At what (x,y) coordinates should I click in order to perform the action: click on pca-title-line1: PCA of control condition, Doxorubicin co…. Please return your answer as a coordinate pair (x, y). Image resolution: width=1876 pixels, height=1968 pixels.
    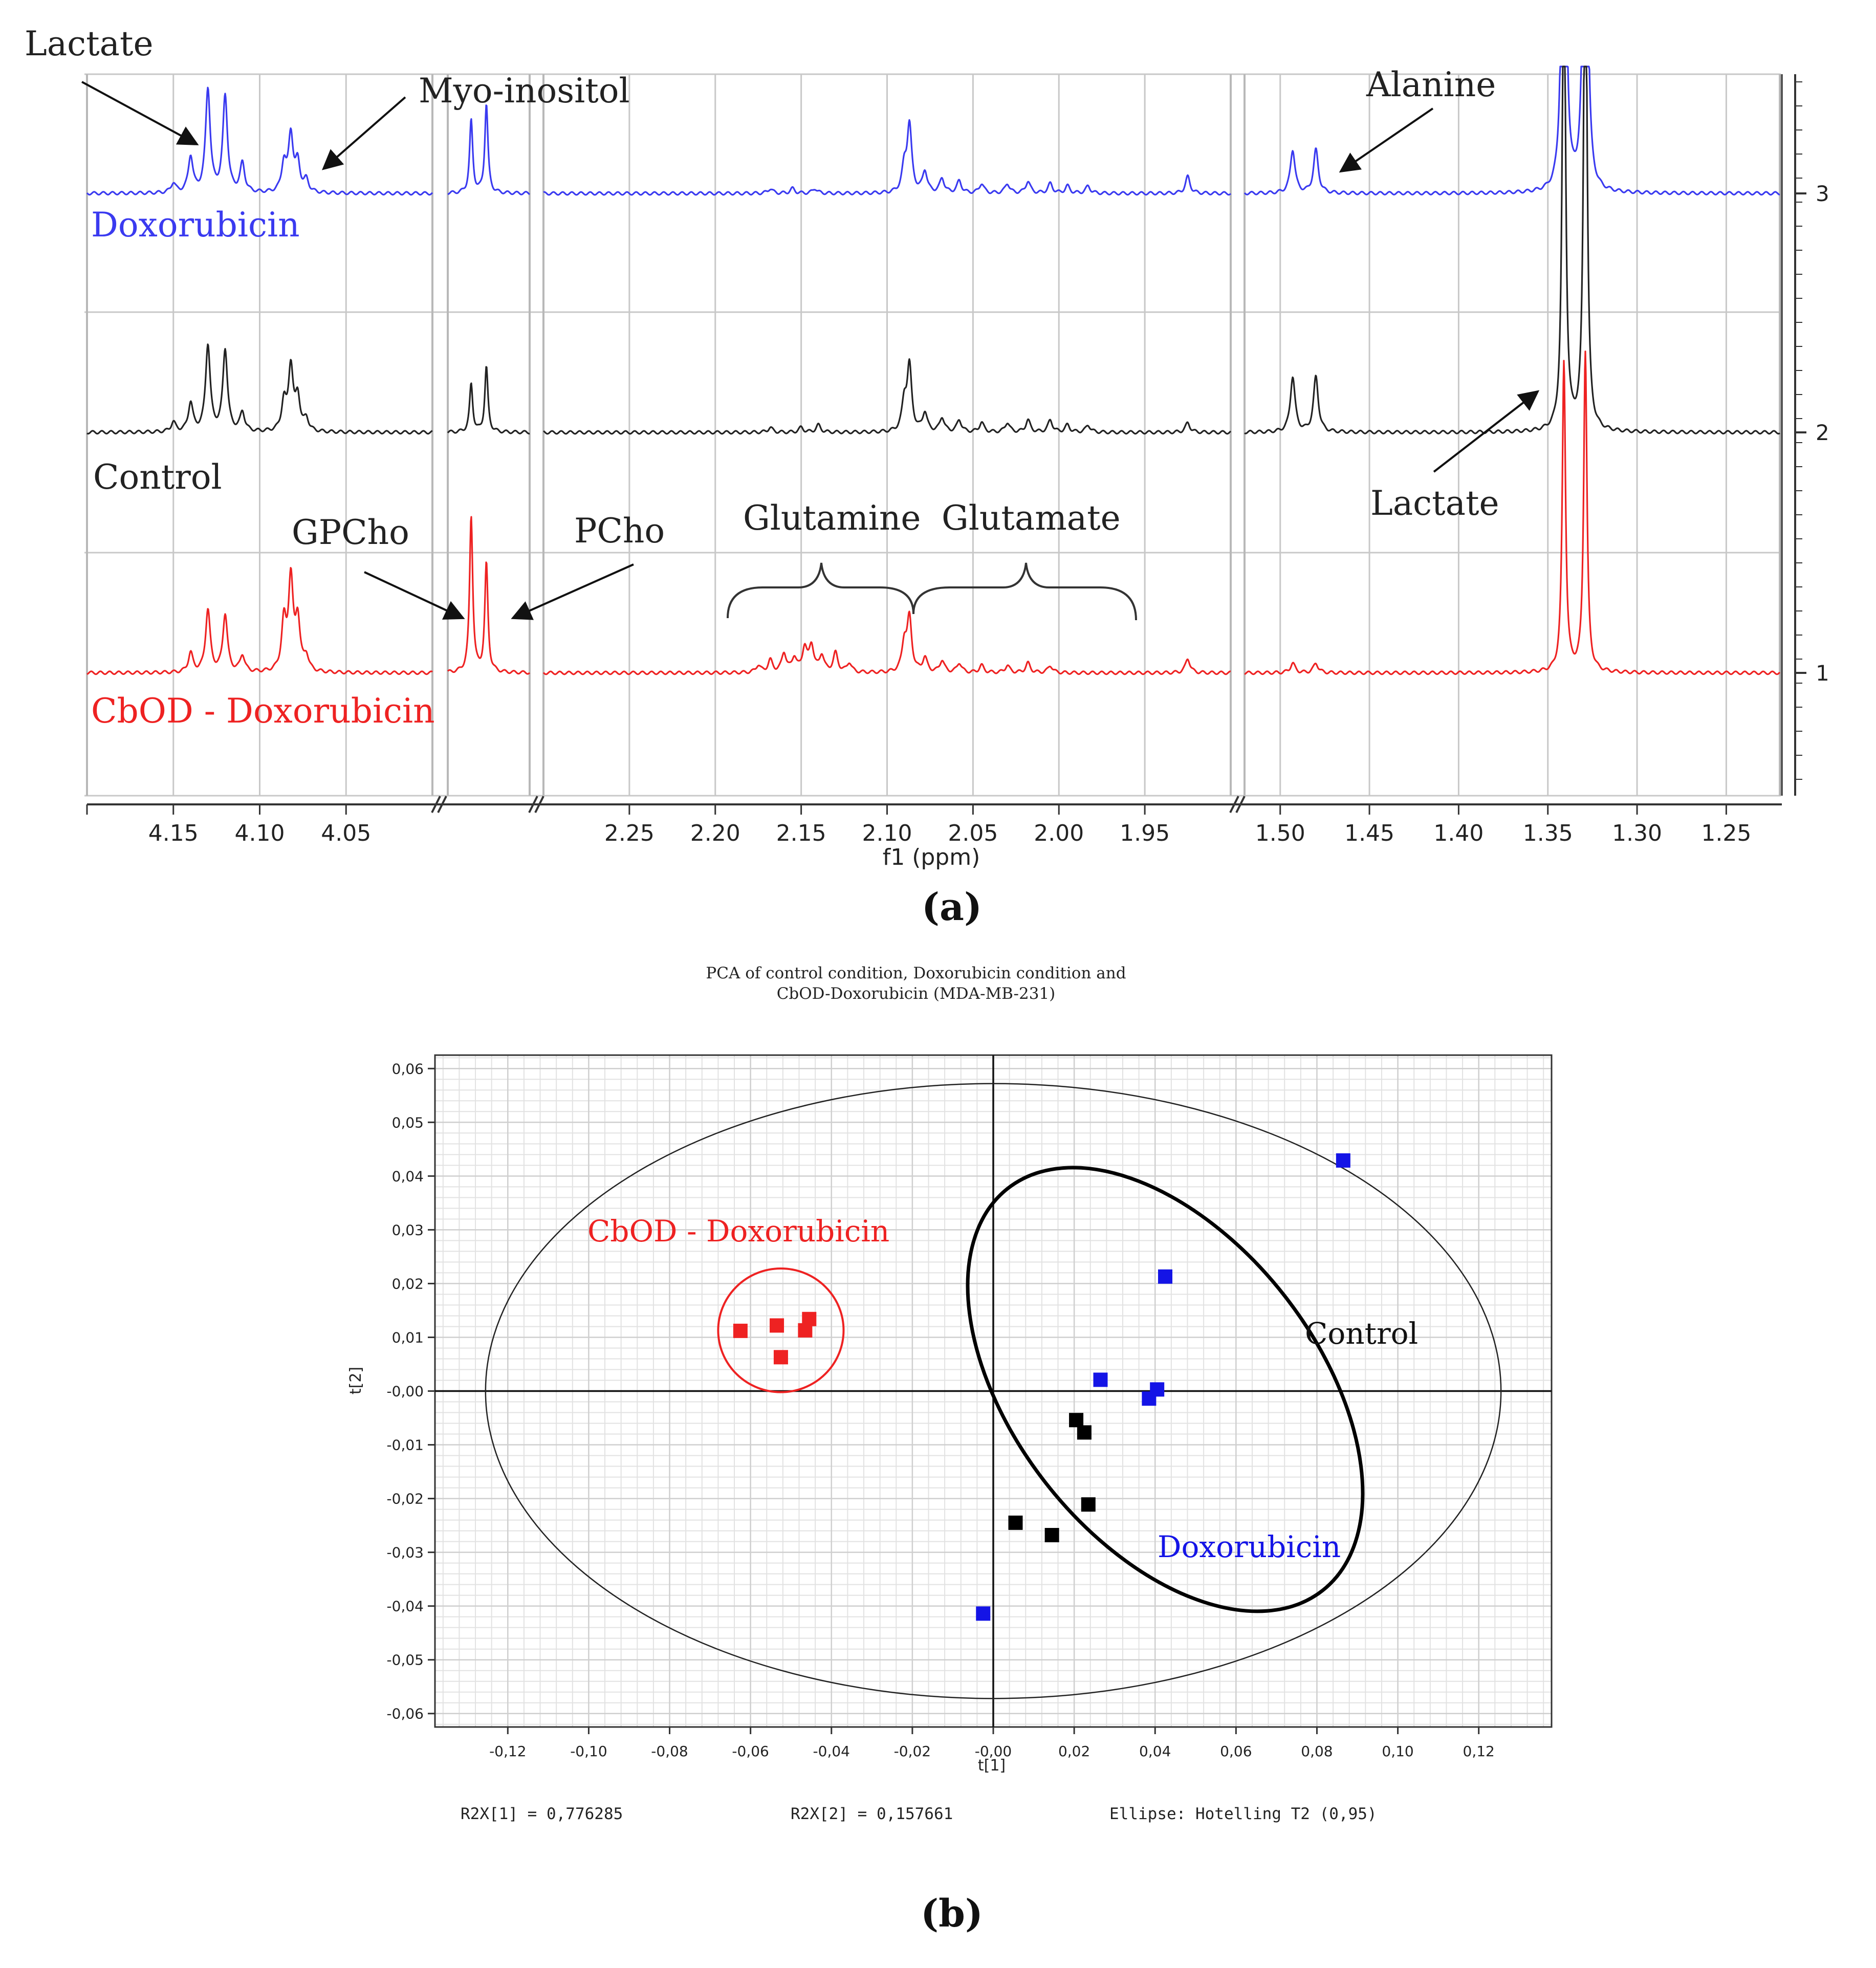
    Looking at the image, I should click on (916, 973).